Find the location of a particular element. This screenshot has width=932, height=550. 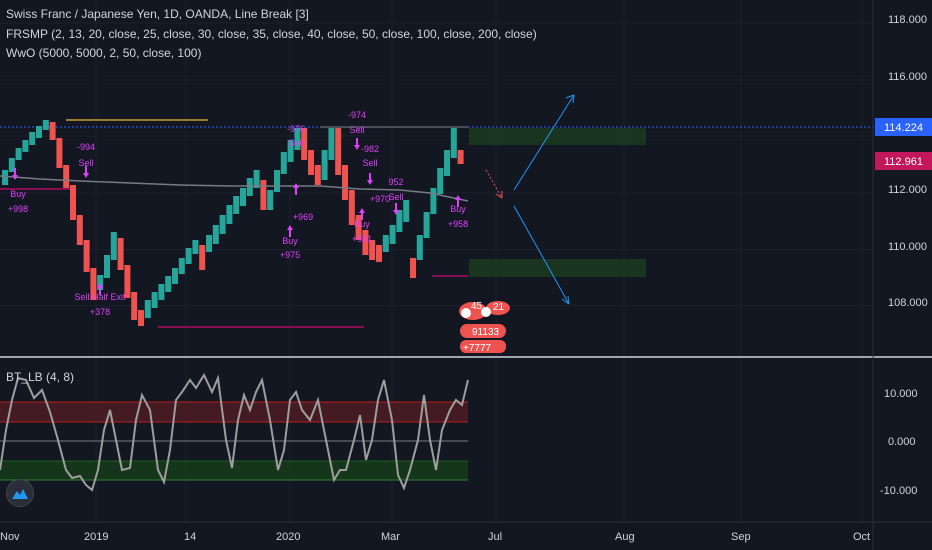

oscillator-title: BT_LB (4, 8) is located at coordinates (40, 377).